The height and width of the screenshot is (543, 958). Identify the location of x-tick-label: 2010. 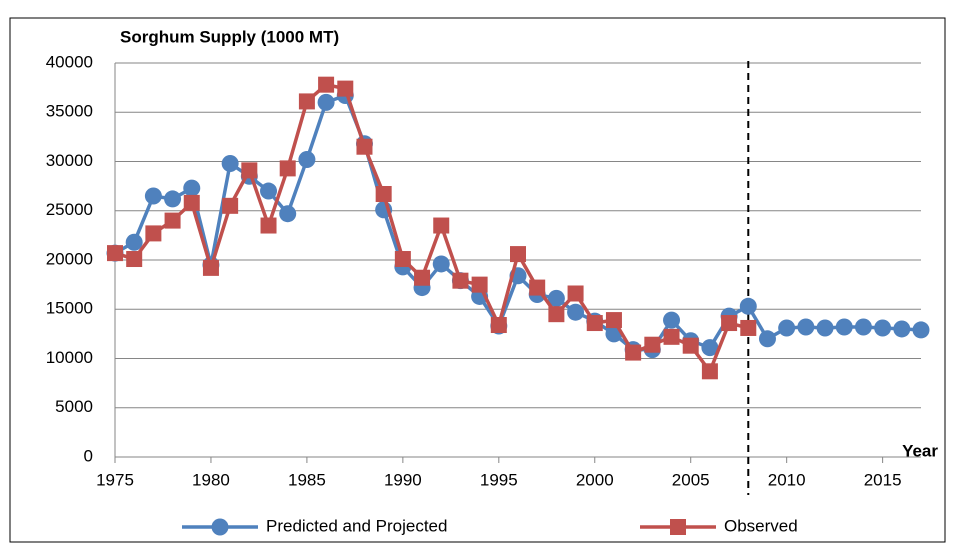
(787, 479).